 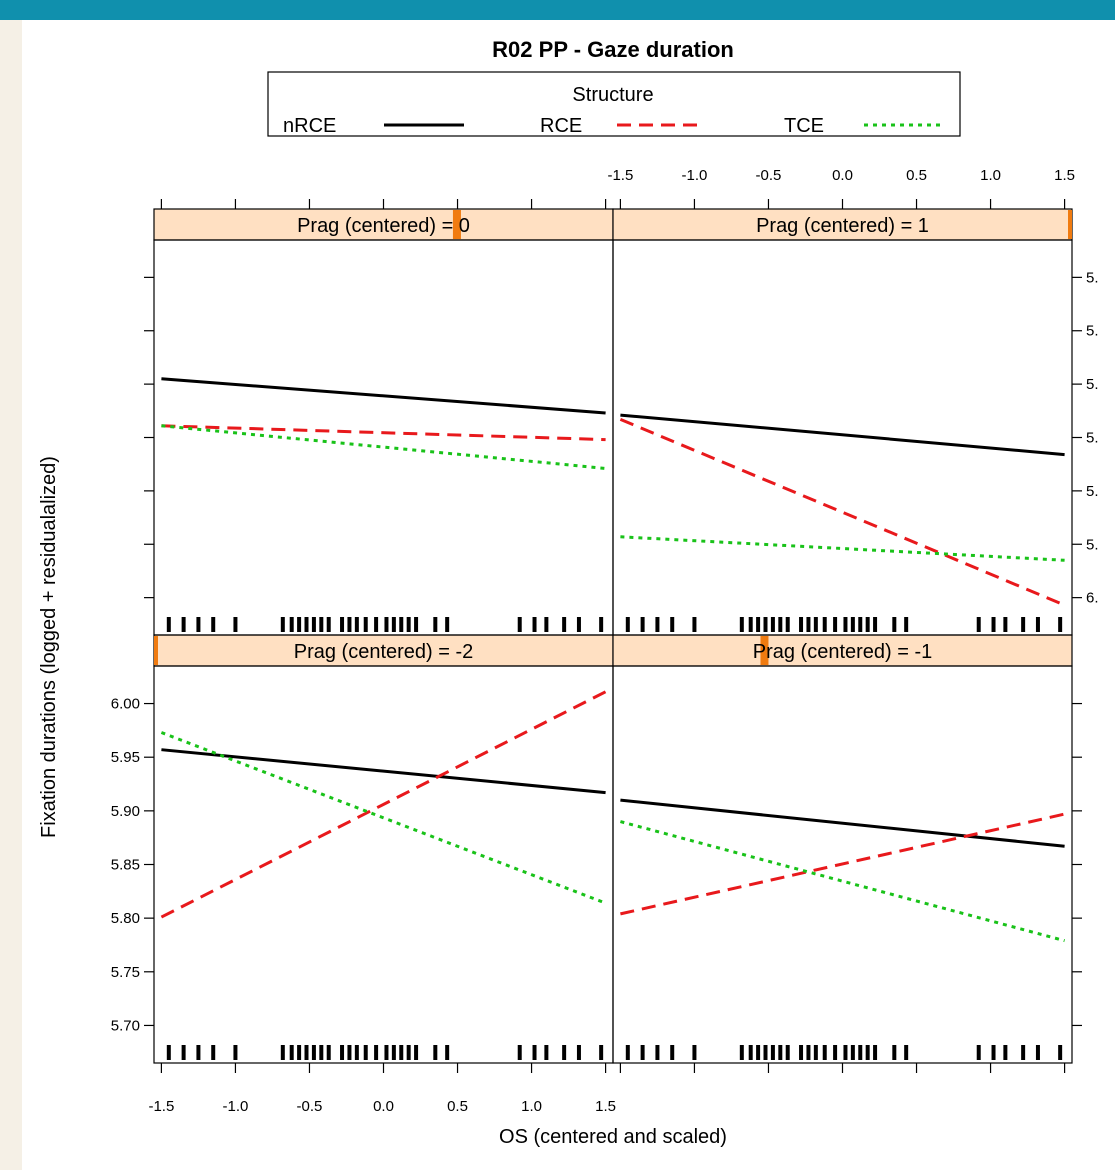 What do you see at coordinates (613, 49) in the screenshot?
I see `chart-title: R02 PP - Gaze duration` at bounding box center [613, 49].